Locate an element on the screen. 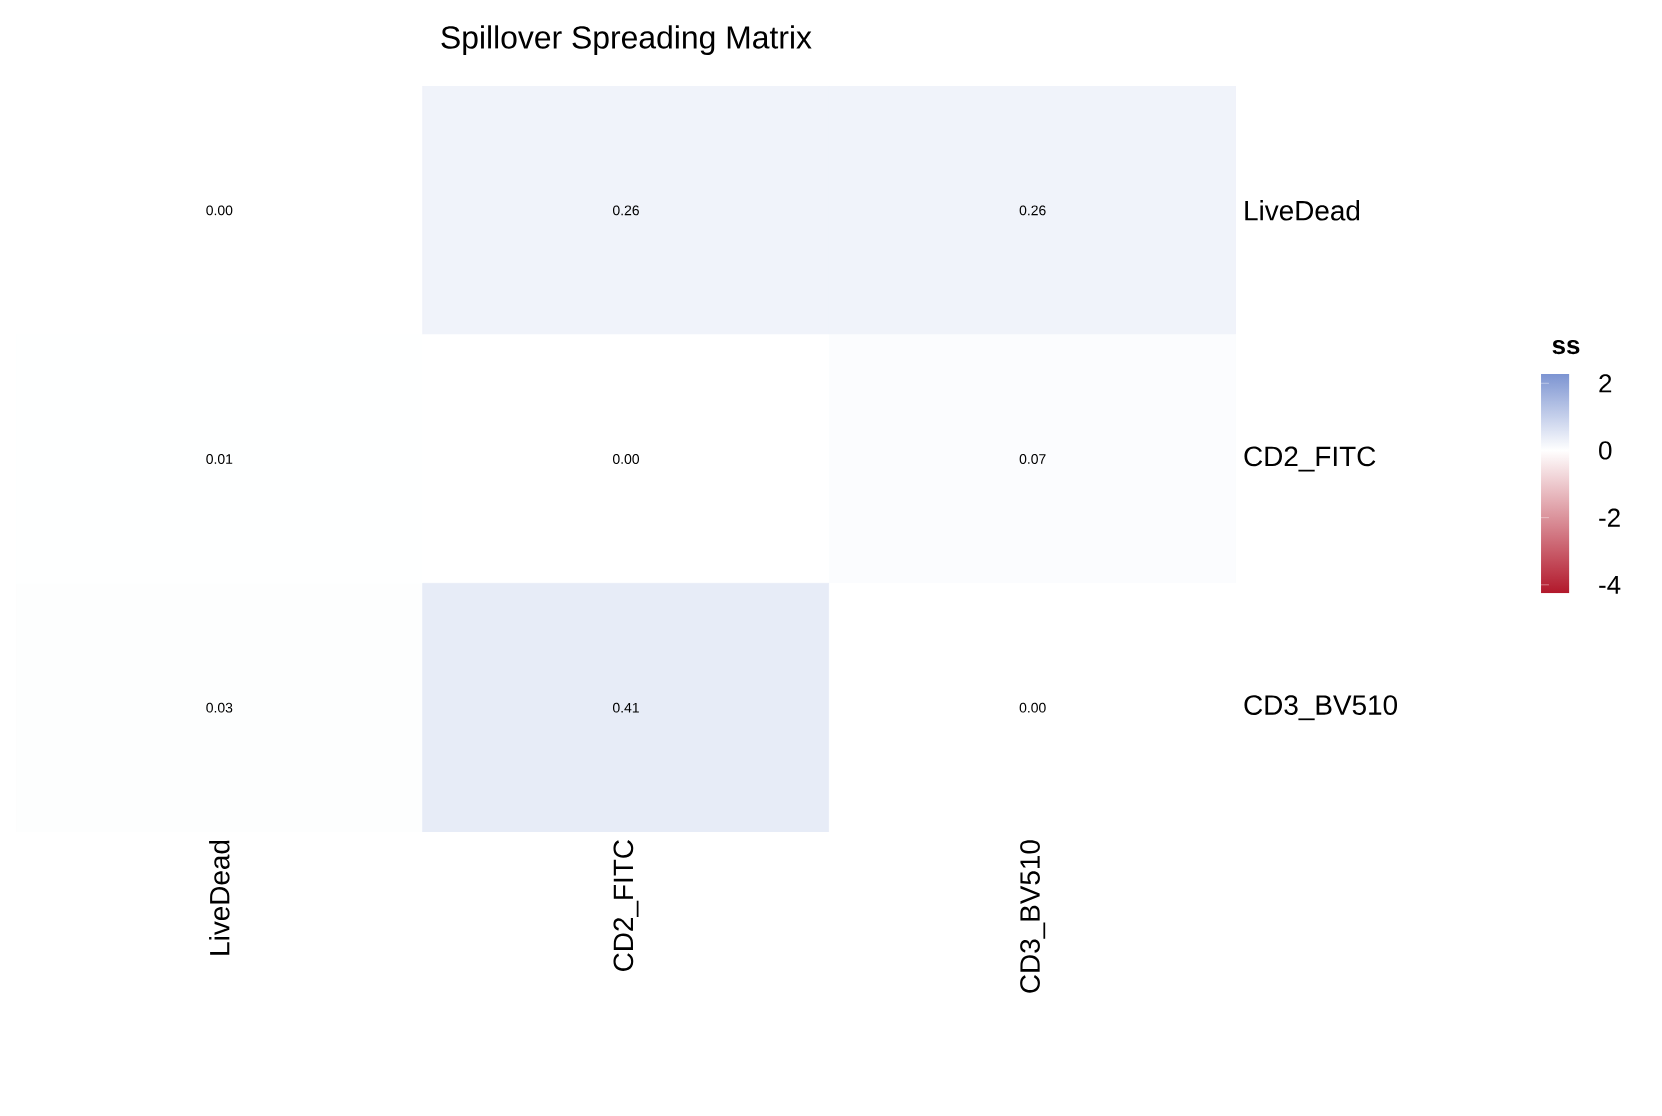  y-tick-label: CD3_BV510 is located at coordinates (1321, 708).